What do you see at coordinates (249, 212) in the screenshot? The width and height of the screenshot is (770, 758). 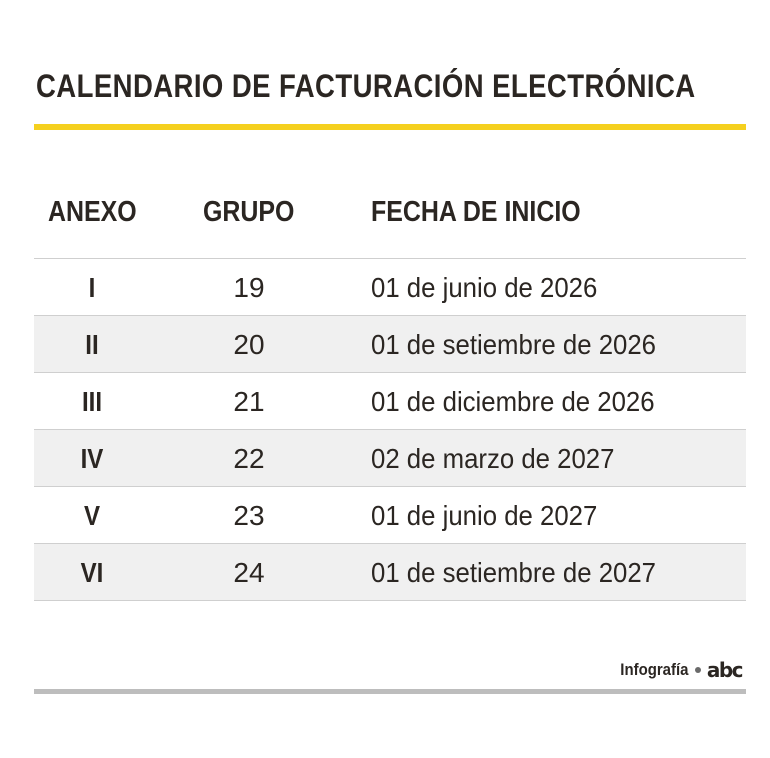 I see `header-group: GRUPO` at bounding box center [249, 212].